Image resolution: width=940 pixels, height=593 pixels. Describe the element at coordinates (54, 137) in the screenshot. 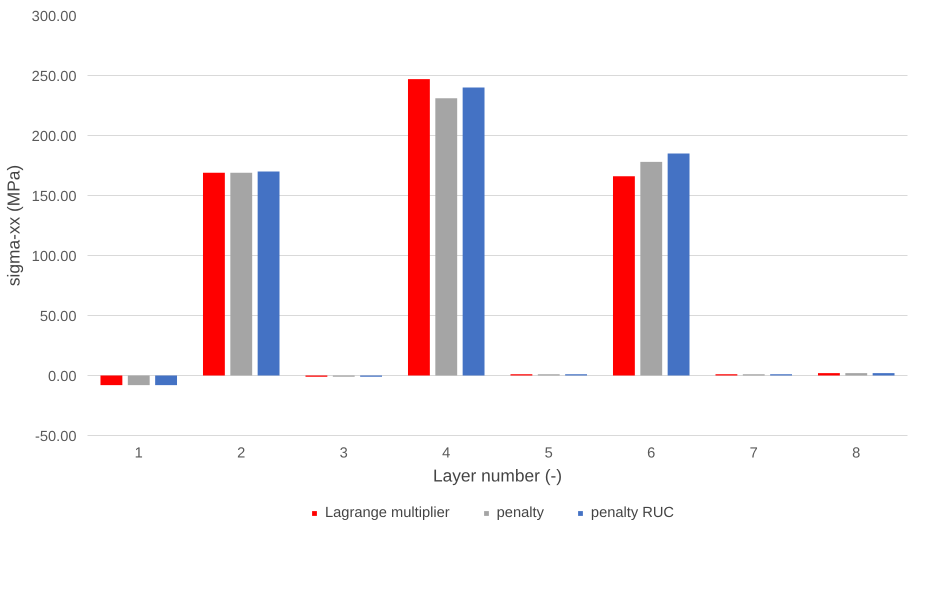

I see `y-tick-label: 200.00` at that location.